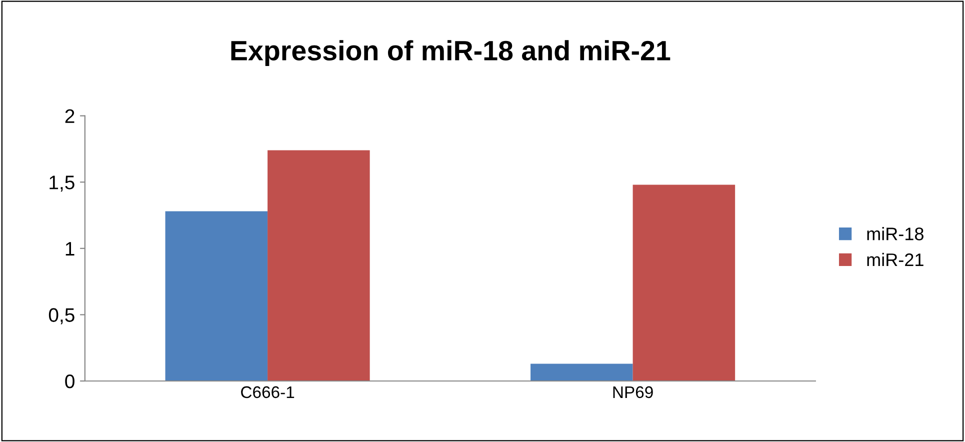 The height and width of the screenshot is (442, 965). I want to click on y-tick-label: 0, so click(69, 381).